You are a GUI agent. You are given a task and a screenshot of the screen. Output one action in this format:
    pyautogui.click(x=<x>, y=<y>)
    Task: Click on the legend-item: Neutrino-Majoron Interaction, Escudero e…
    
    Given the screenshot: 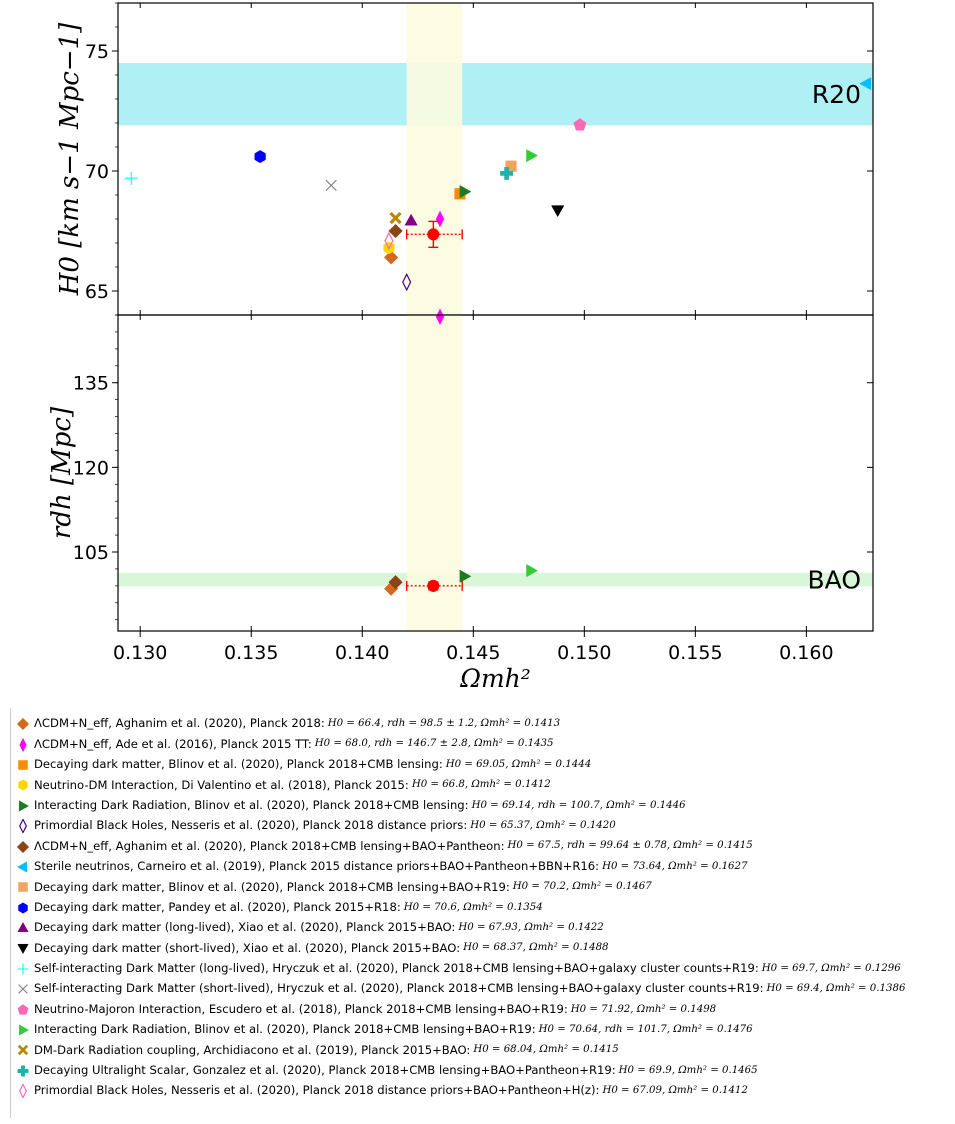 What is the action you would take?
    pyautogui.click(x=478, y=1009)
    